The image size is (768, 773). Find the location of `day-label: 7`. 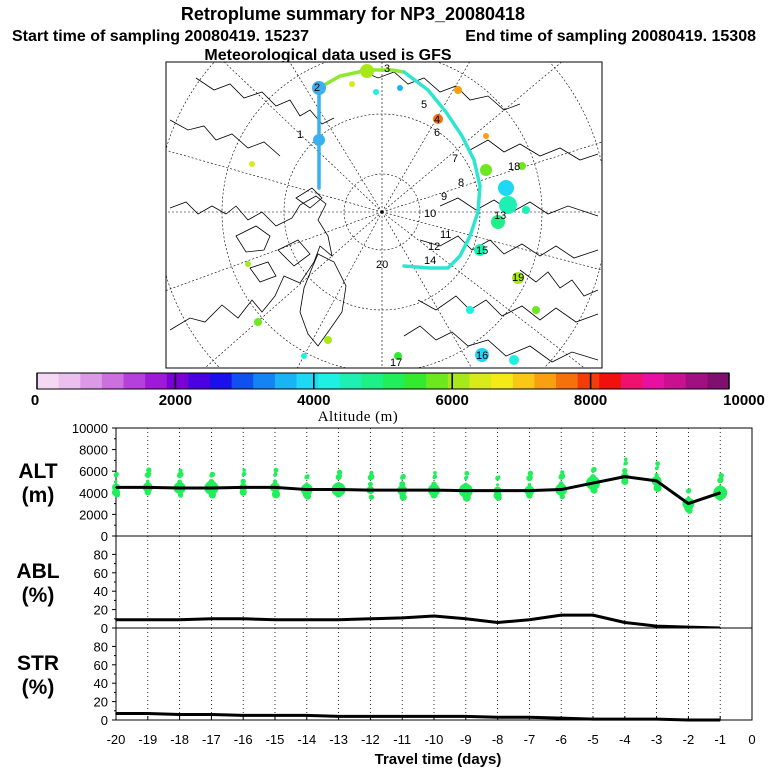

day-label: 7 is located at coordinates (455, 159).